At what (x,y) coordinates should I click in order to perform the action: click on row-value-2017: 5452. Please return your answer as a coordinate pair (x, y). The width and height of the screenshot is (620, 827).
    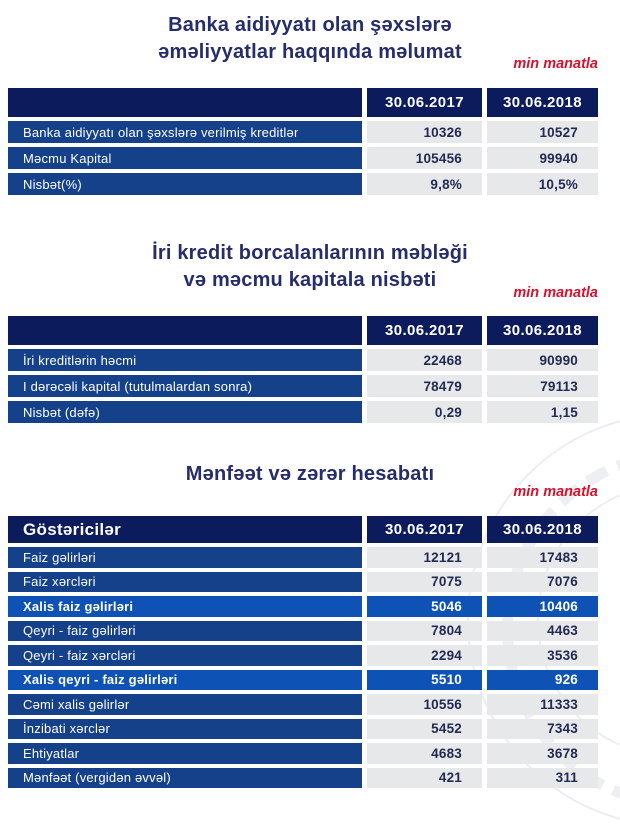
    Looking at the image, I should click on (424, 728).